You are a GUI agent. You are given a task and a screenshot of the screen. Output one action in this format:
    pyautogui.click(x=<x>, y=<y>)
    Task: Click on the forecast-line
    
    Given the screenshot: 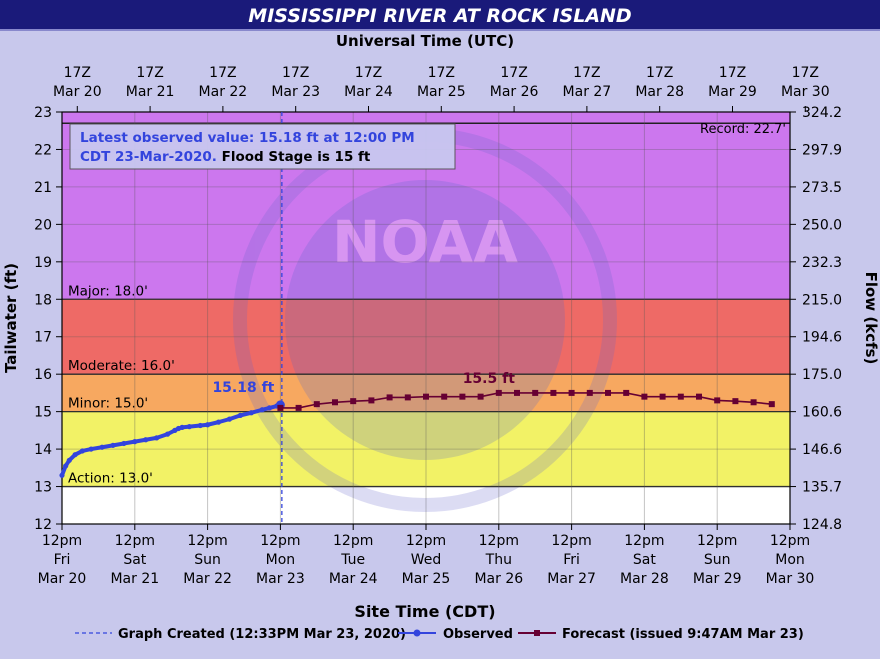 What is the action you would take?
    pyautogui.click(x=526, y=400)
    